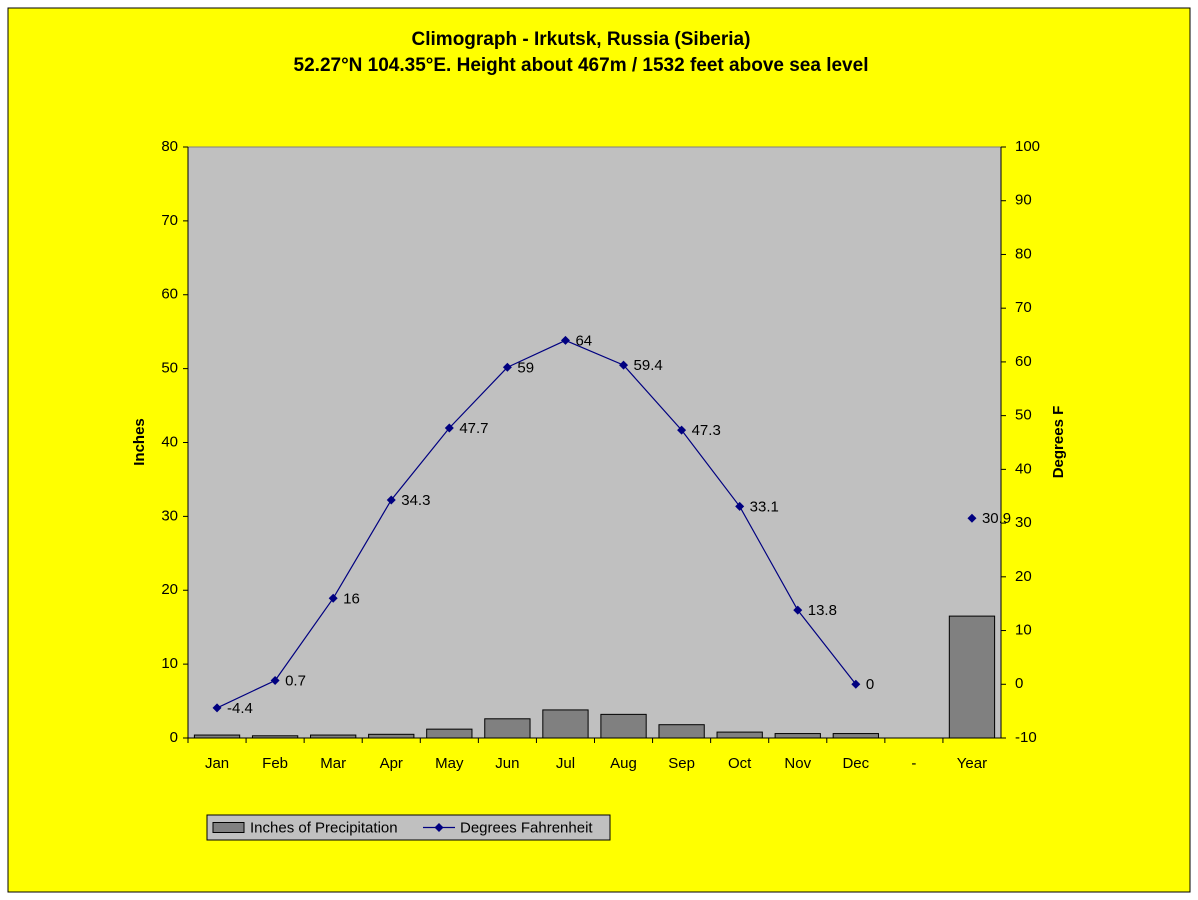 The width and height of the screenshot is (1198, 900). Describe the element at coordinates (507, 763) in the screenshot. I see `x-tick-label: Jun` at that location.